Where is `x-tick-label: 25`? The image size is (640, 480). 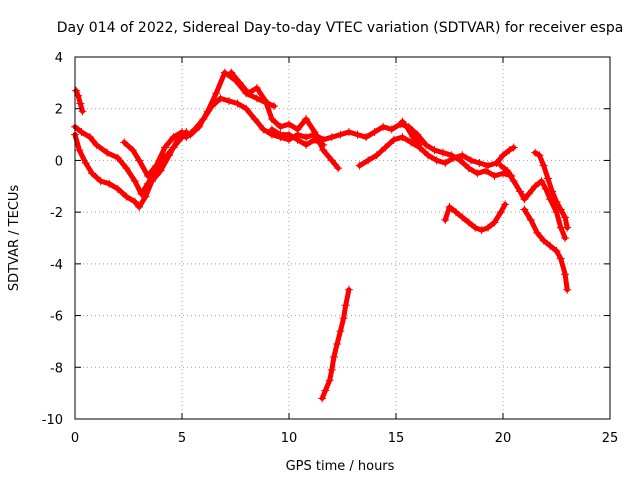 x-tick-label: 25 is located at coordinates (610, 438).